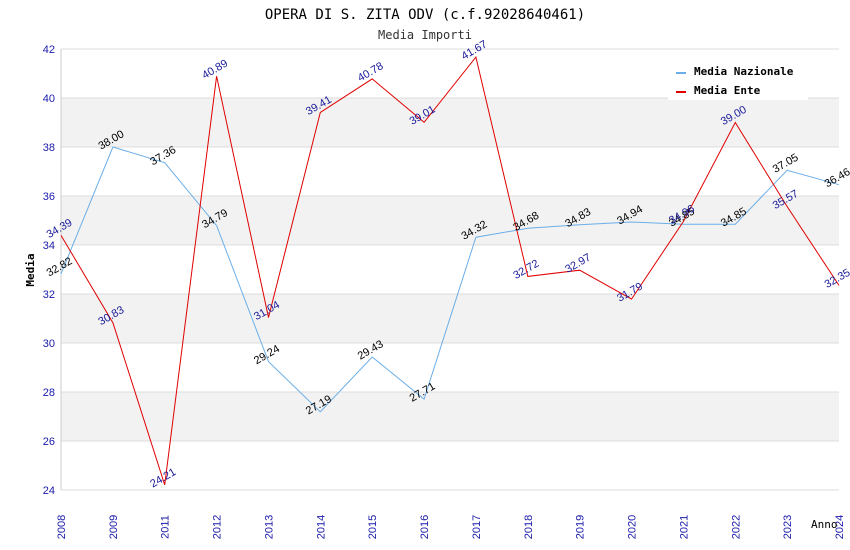 This screenshot has width=850, height=550. I want to click on data-label-ente: 32.72, so click(526, 270).